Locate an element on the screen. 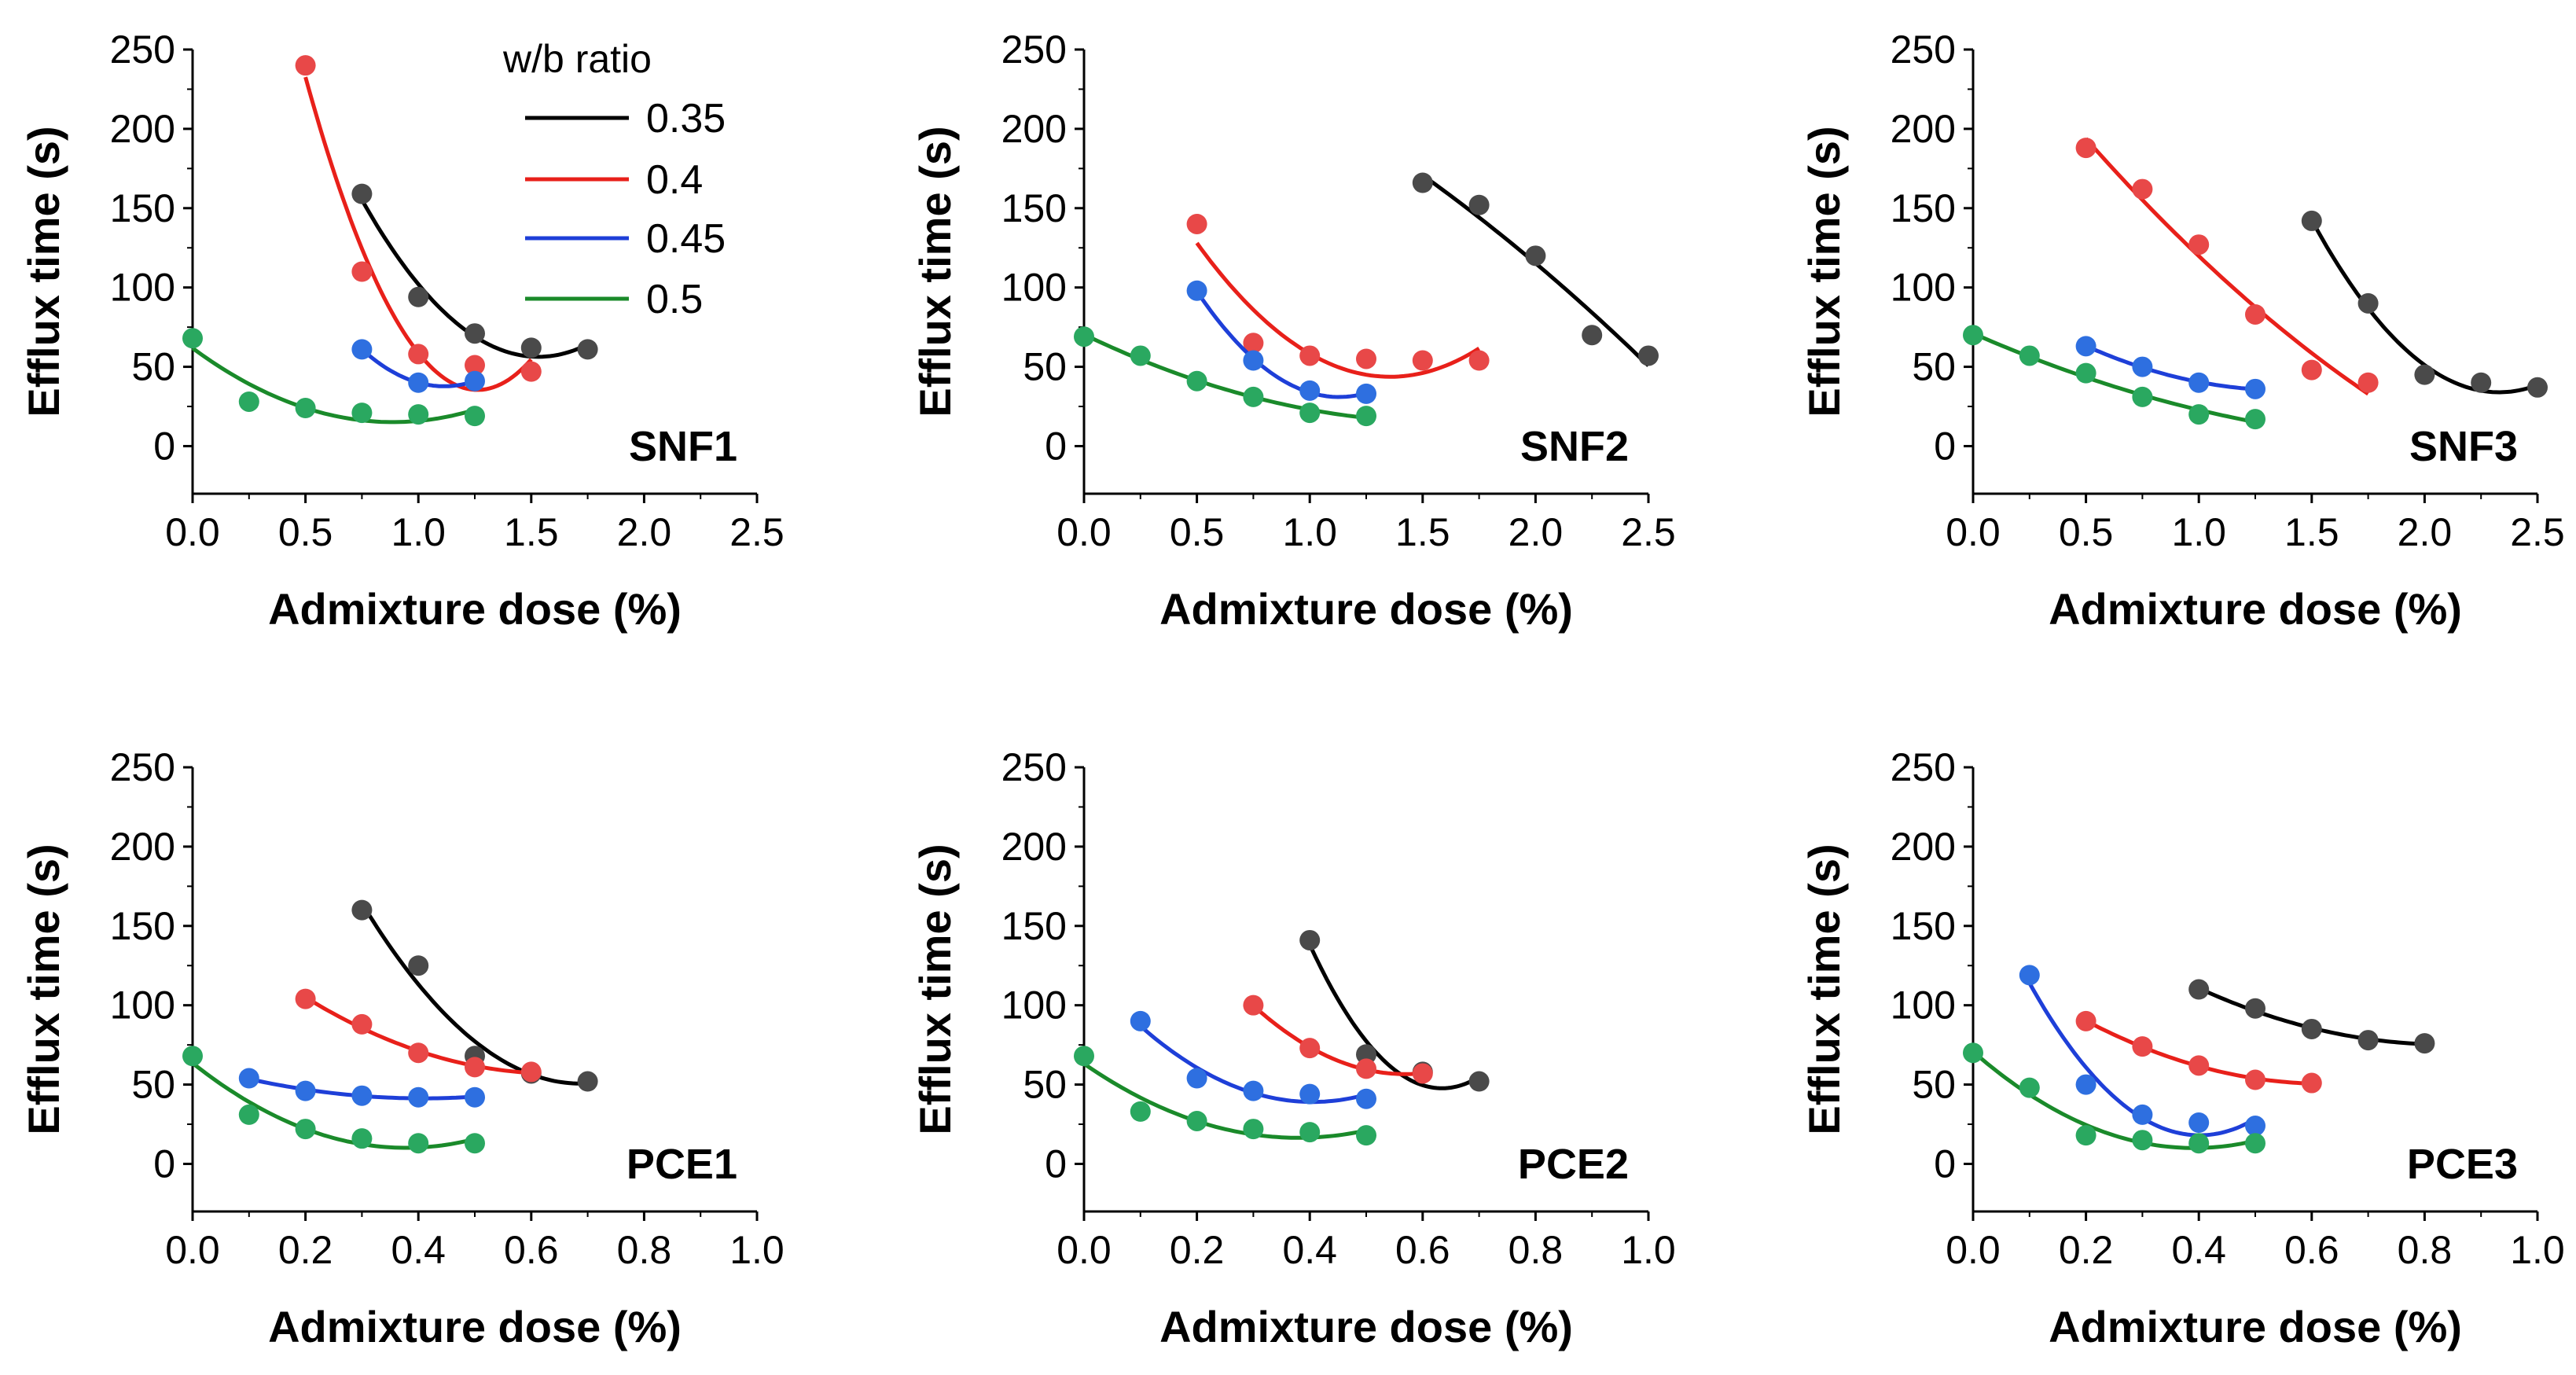 The image size is (2576, 1375). legend-label-0-45: 0.45 is located at coordinates (686, 239).